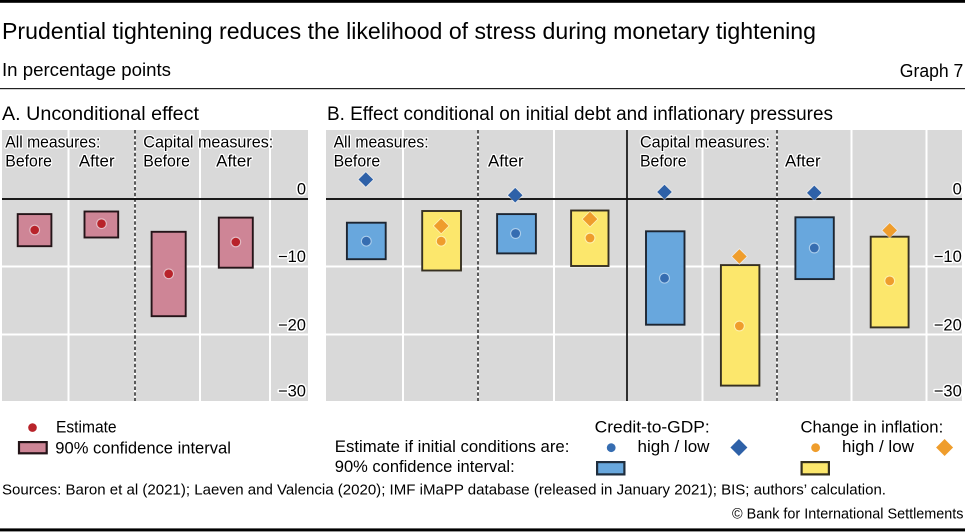 This screenshot has height=532, width=965. Describe the element at coordinates (86, 70) in the screenshot. I see `svg-text: In percentage points` at that location.